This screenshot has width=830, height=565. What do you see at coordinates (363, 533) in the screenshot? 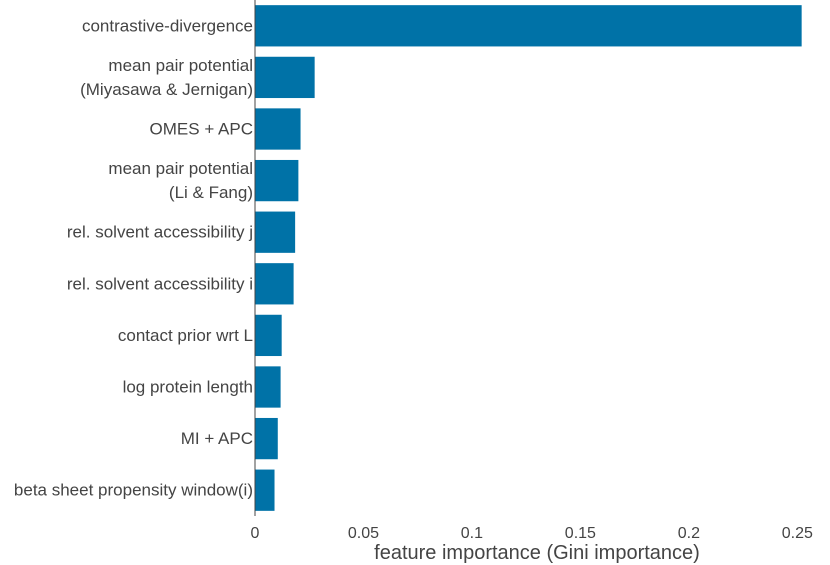
I see `x-tick-label: 0.05` at bounding box center [363, 533].